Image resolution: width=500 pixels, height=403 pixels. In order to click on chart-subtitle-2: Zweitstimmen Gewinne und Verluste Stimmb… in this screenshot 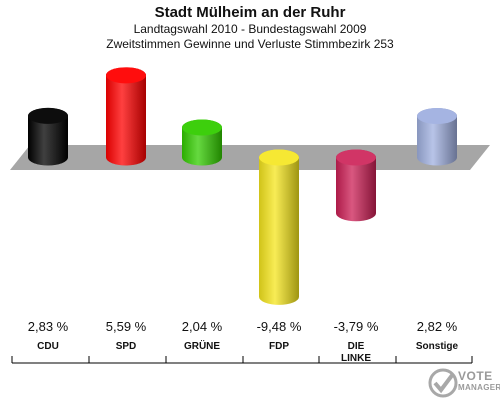, I will do `click(250, 44)`.